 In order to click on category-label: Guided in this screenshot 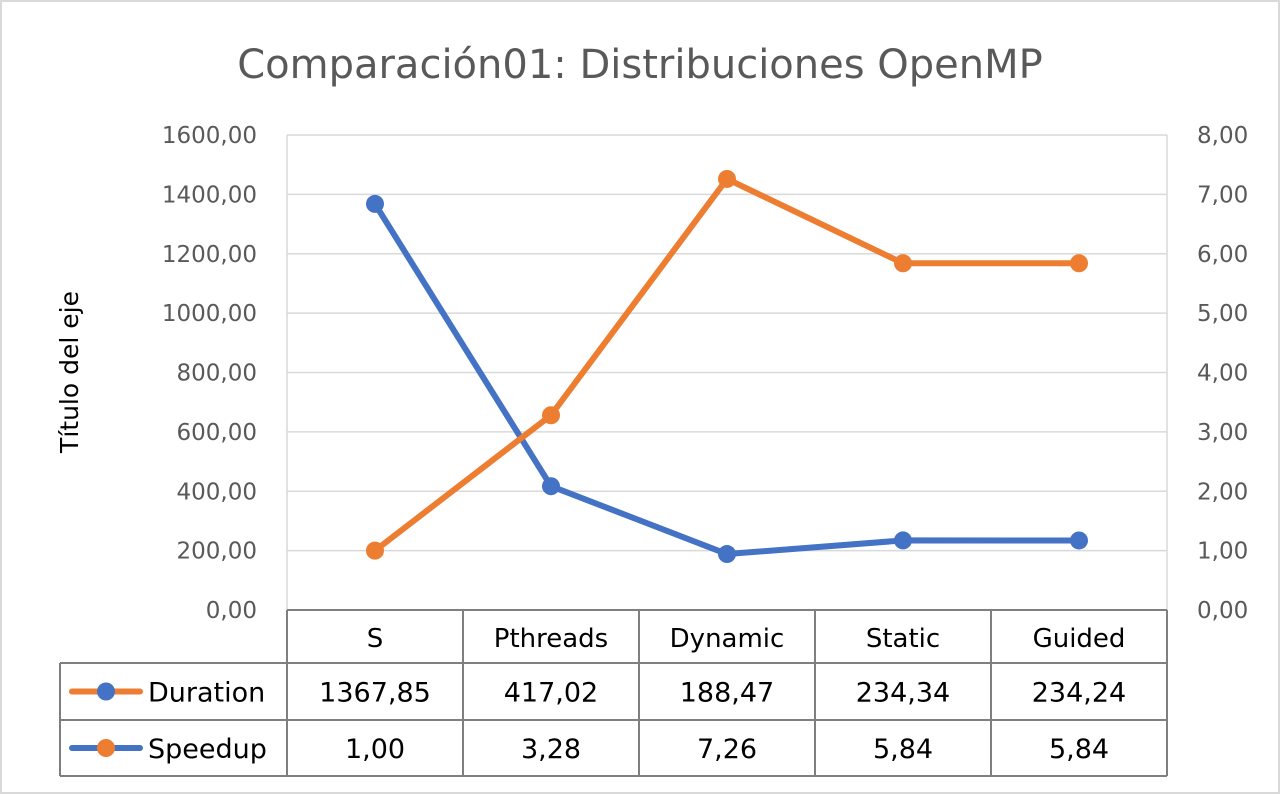, I will do `click(1079, 639)`.